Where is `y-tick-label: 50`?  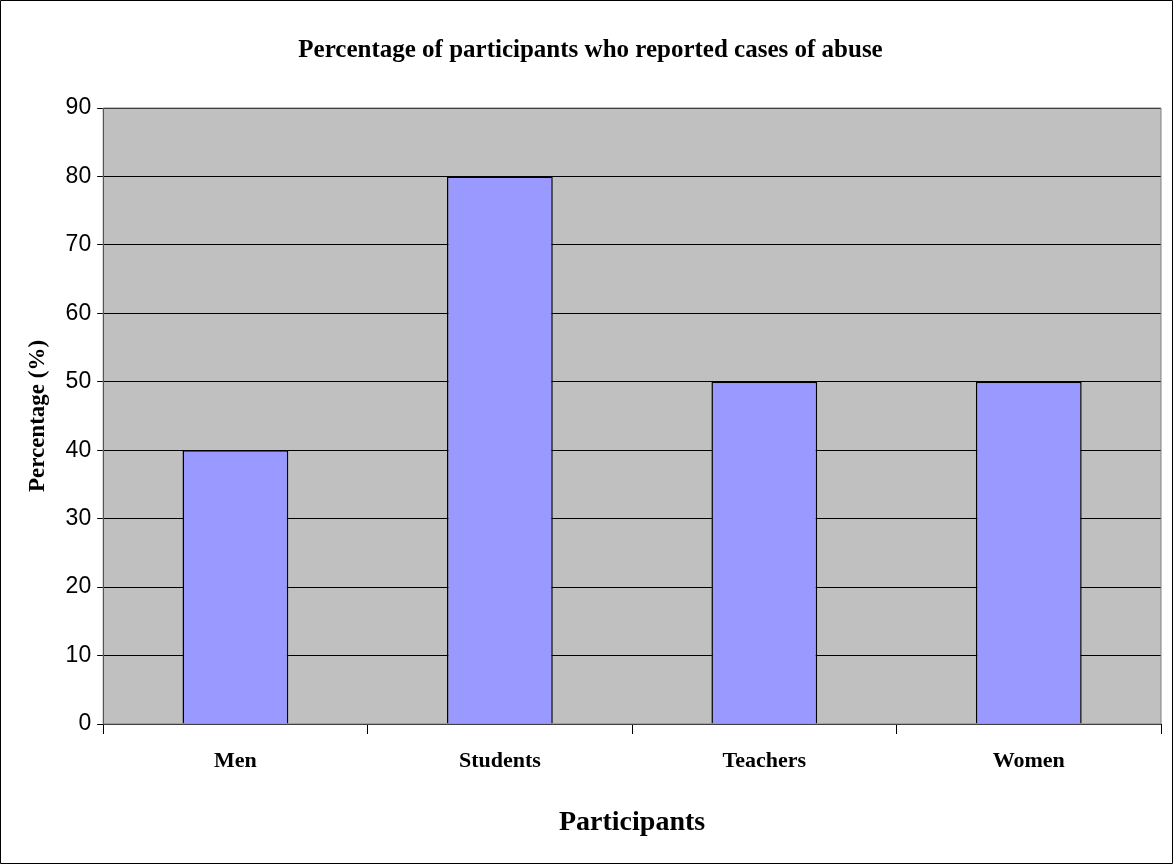 y-tick-label: 50 is located at coordinates (78, 380).